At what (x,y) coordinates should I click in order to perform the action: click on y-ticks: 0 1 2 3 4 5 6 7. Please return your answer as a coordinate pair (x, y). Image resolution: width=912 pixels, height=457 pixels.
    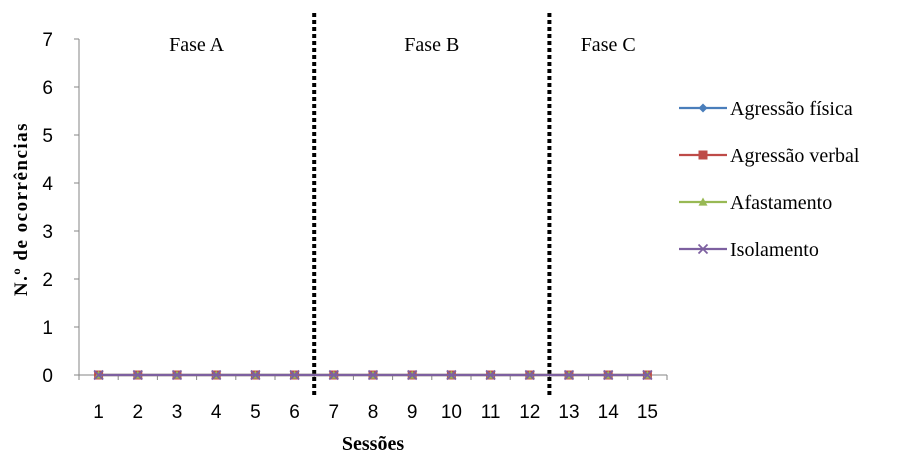
    Looking at the image, I should click on (60, 208).